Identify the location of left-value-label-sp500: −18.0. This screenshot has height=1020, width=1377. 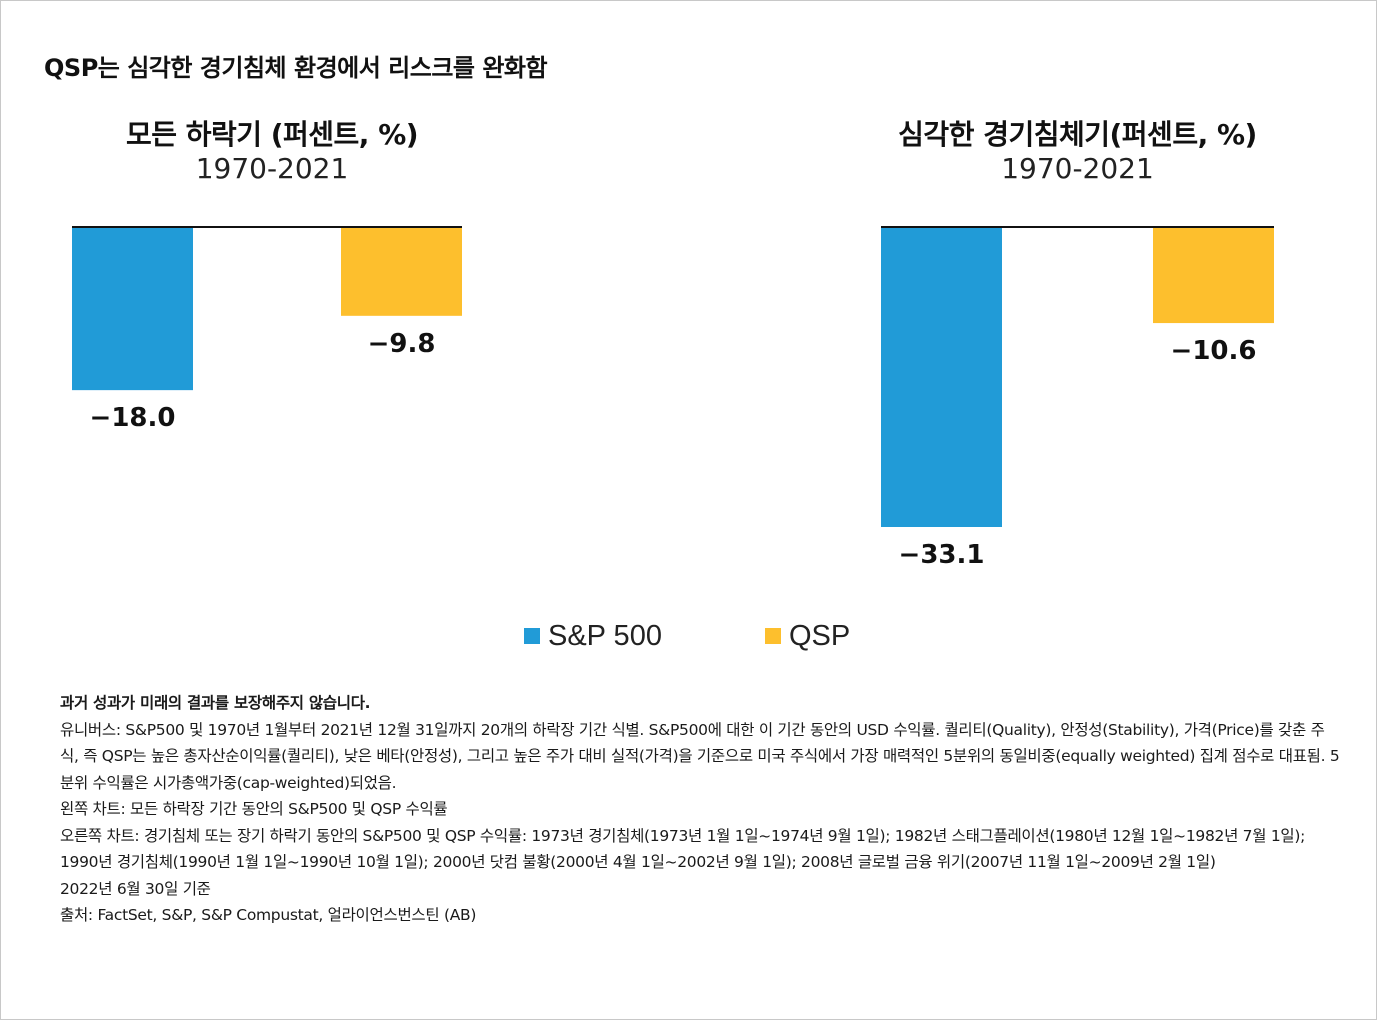
(133, 418).